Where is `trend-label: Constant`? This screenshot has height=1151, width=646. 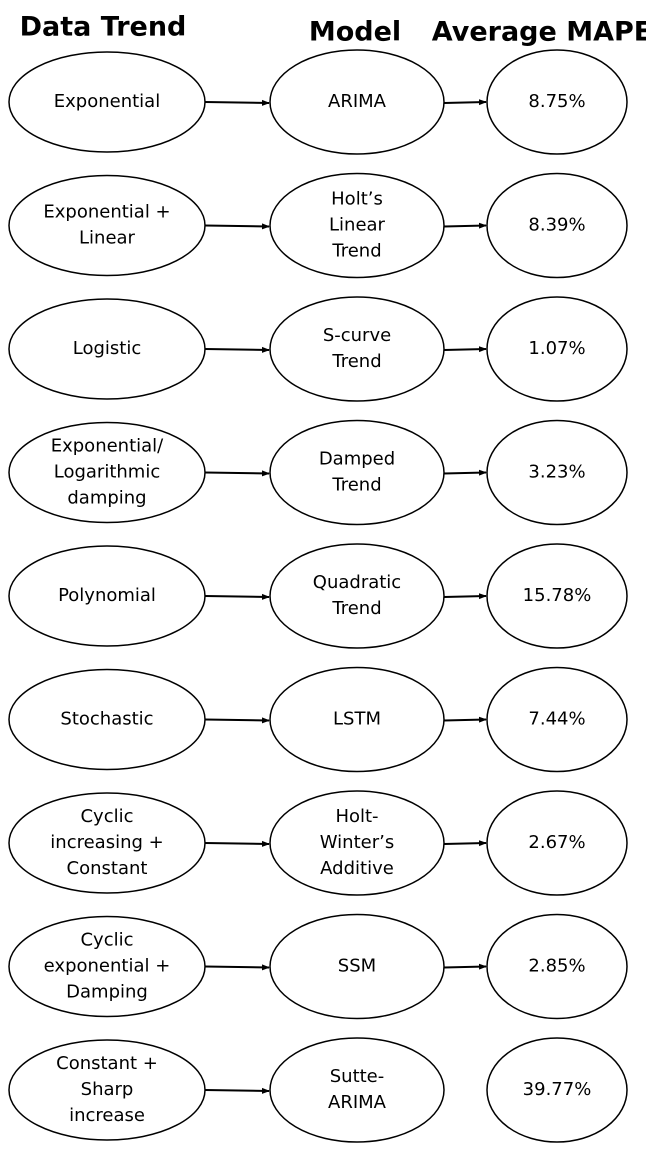 trend-label: Constant is located at coordinates (107, 868).